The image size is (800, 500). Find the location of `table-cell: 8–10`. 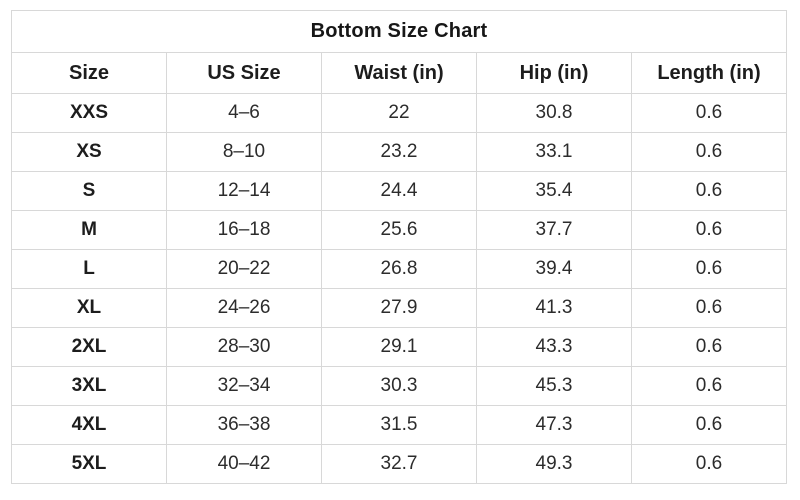

table-cell: 8–10 is located at coordinates (244, 152).